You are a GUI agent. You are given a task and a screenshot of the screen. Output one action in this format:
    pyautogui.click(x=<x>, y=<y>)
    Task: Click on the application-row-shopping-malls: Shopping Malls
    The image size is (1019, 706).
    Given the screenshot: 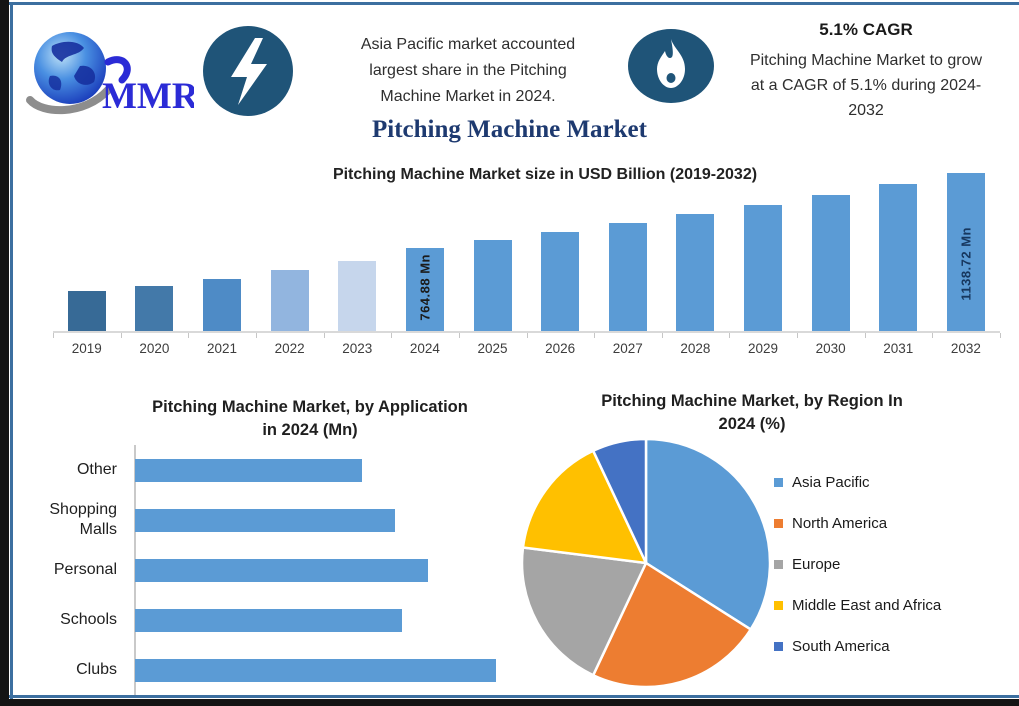 What is the action you would take?
    pyautogui.click(x=270, y=520)
    